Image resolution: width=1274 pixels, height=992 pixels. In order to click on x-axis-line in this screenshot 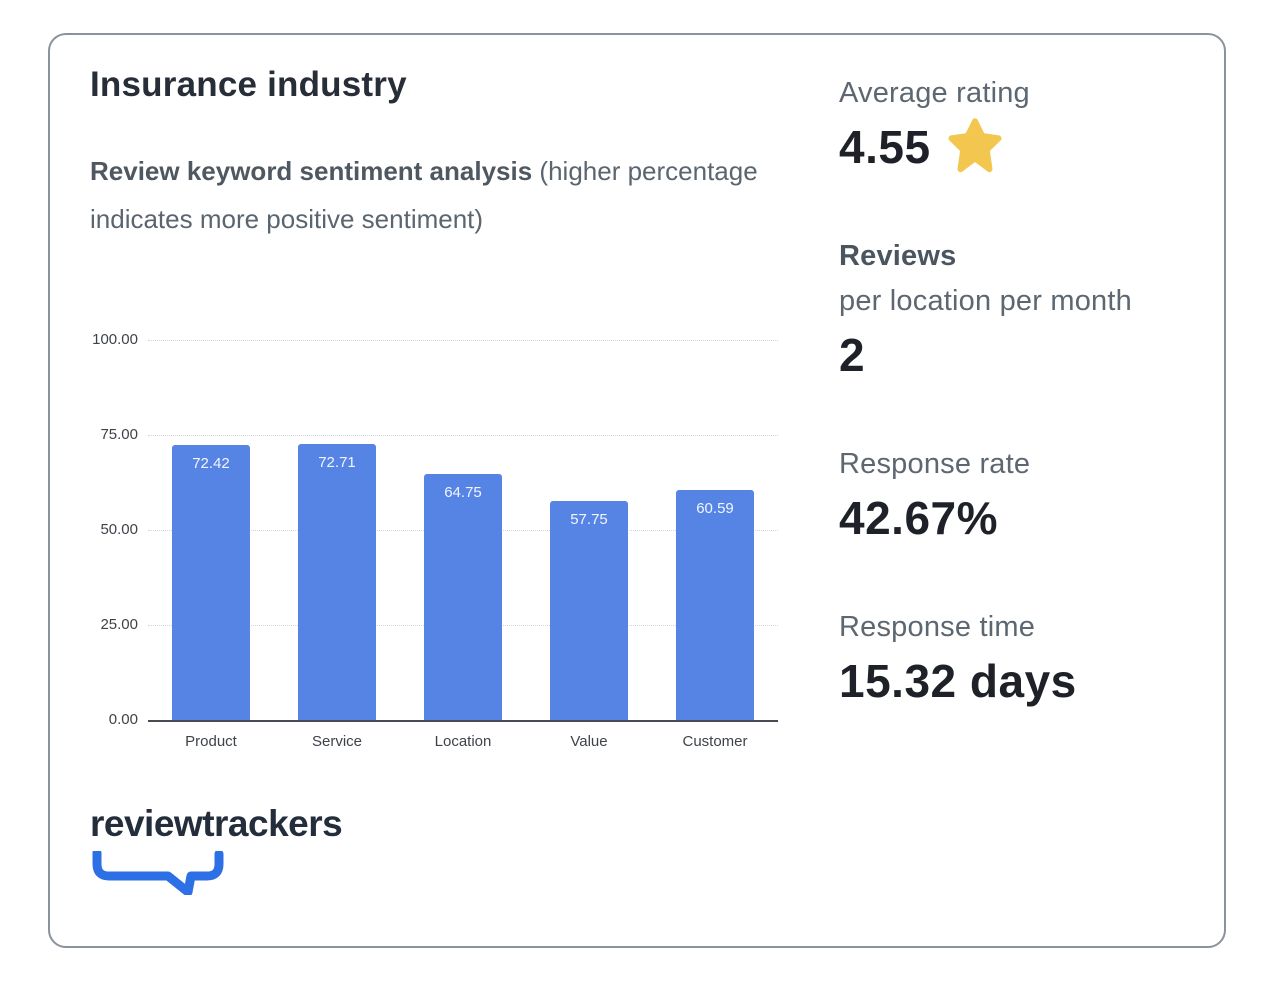, I will do `click(463, 721)`.